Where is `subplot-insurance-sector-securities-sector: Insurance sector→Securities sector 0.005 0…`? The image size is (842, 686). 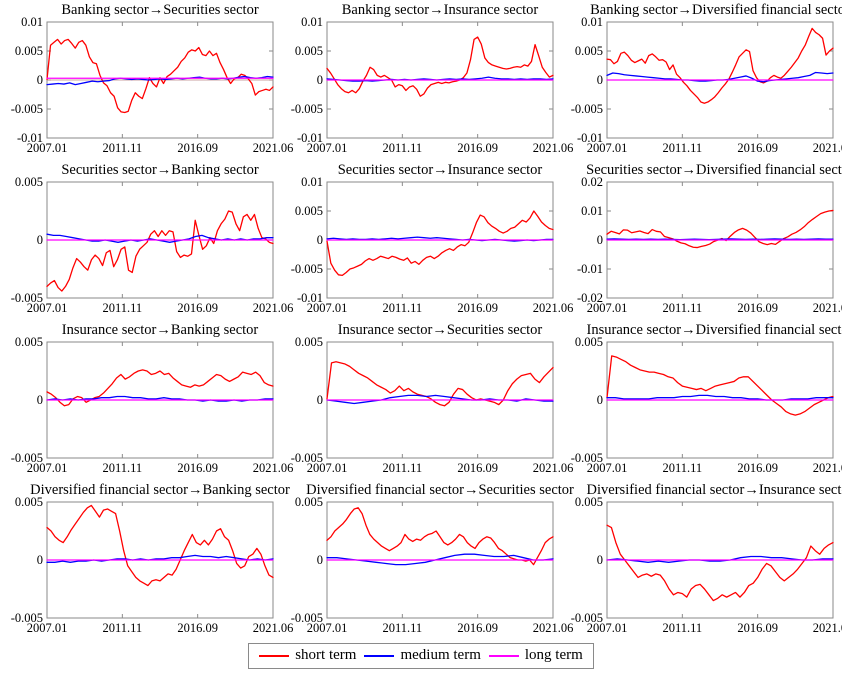
subplot-insurance-sector-securities-sector: Insurance sector→Securities sector 0.005 0… is located at coordinates (427, 400).